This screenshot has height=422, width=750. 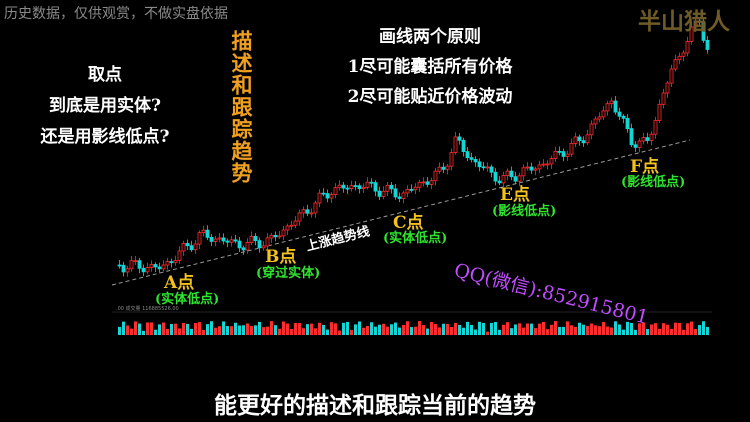 What do you see at coordinates (430, 97) in the screenshot?
I see `principle-item: 2尽可能贴近价格波动` at bounding box center [430, 97].